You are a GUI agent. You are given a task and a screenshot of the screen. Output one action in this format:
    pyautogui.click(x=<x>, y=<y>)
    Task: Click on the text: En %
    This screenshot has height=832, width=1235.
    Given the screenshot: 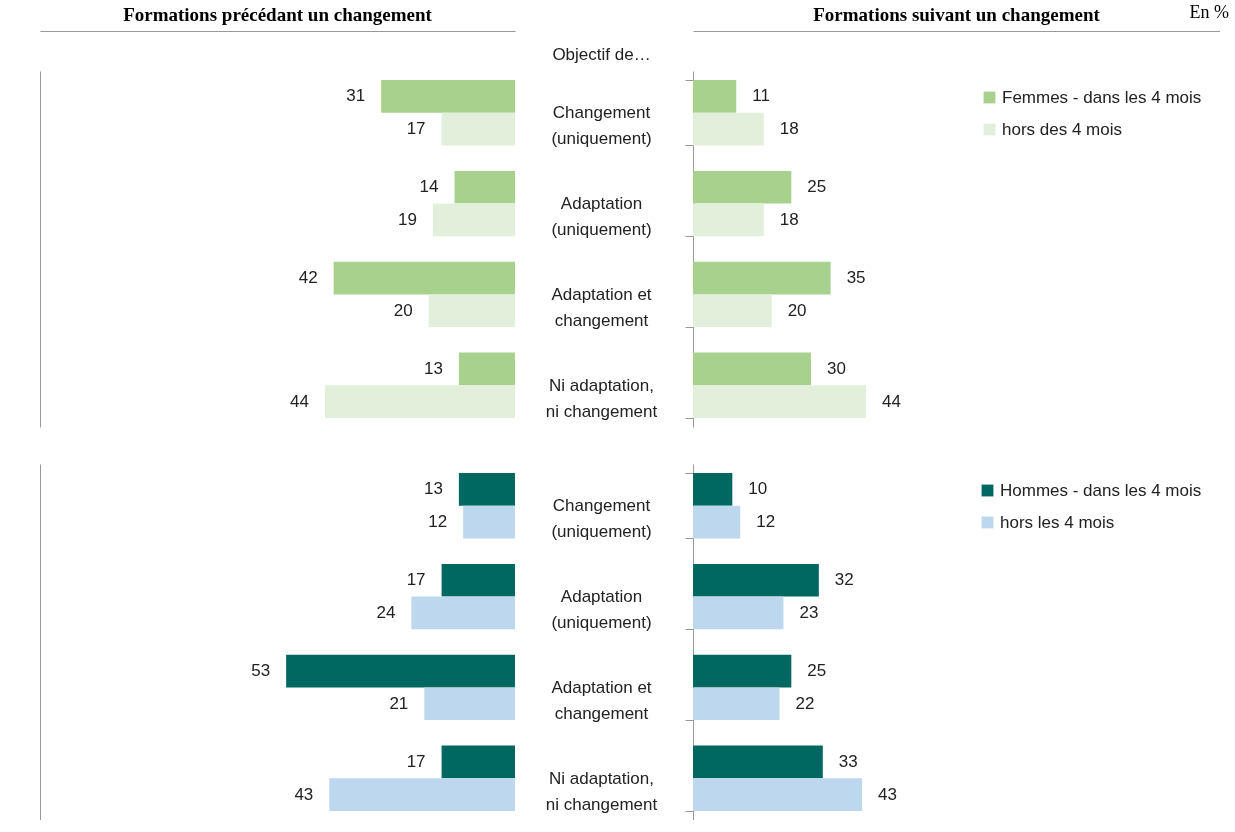 What is the action you would take?
    pyautogui.click(x=1209, y=12)
    